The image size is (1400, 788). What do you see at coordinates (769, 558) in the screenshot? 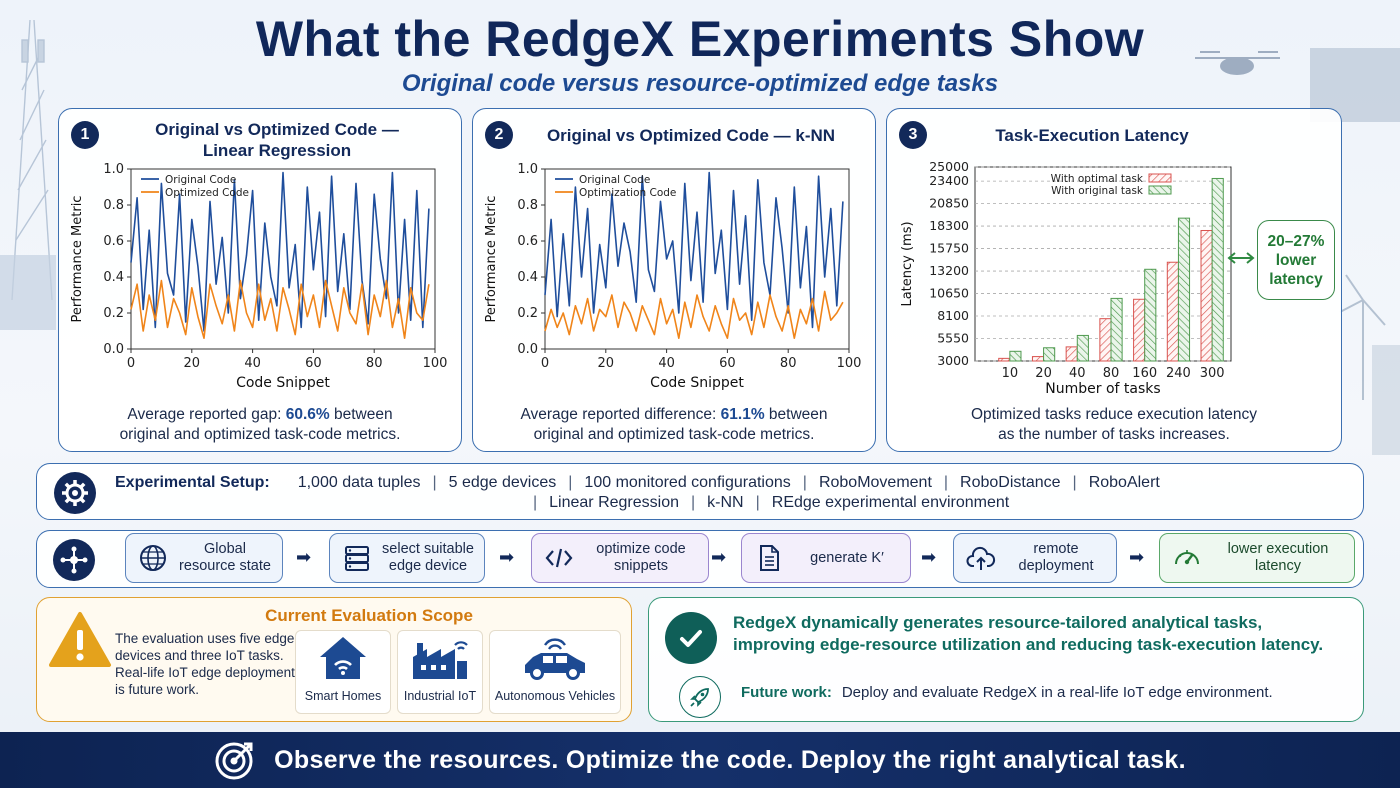
I see `document-icon` at bounding box center [769, 558].